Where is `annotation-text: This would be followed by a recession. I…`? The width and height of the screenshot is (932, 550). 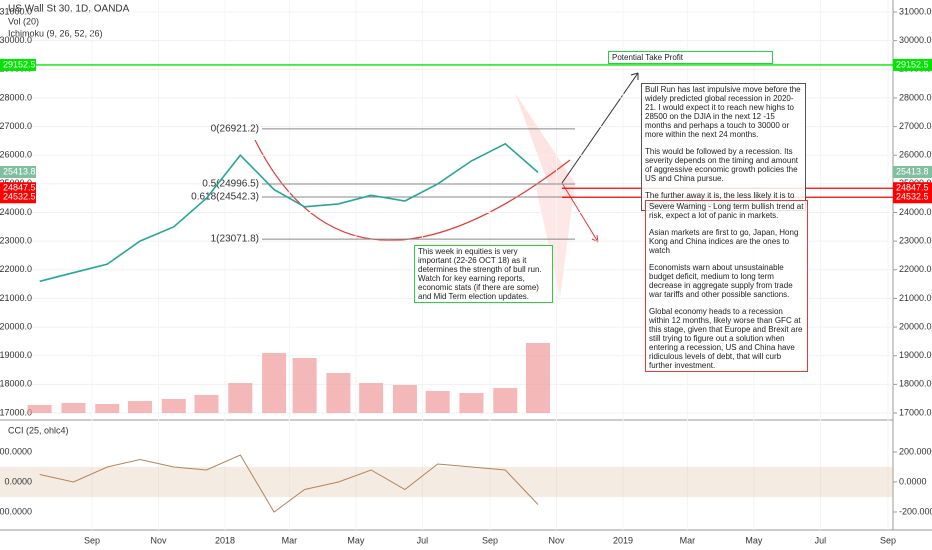 annotation-text: This would be followed by a recession. I… is located at coordinates (721, 165).